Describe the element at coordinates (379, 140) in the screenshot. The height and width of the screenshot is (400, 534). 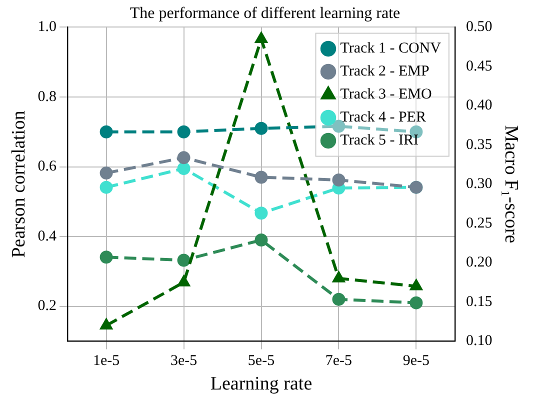
I see `legend-label: Track 5 - IRI` at that location.